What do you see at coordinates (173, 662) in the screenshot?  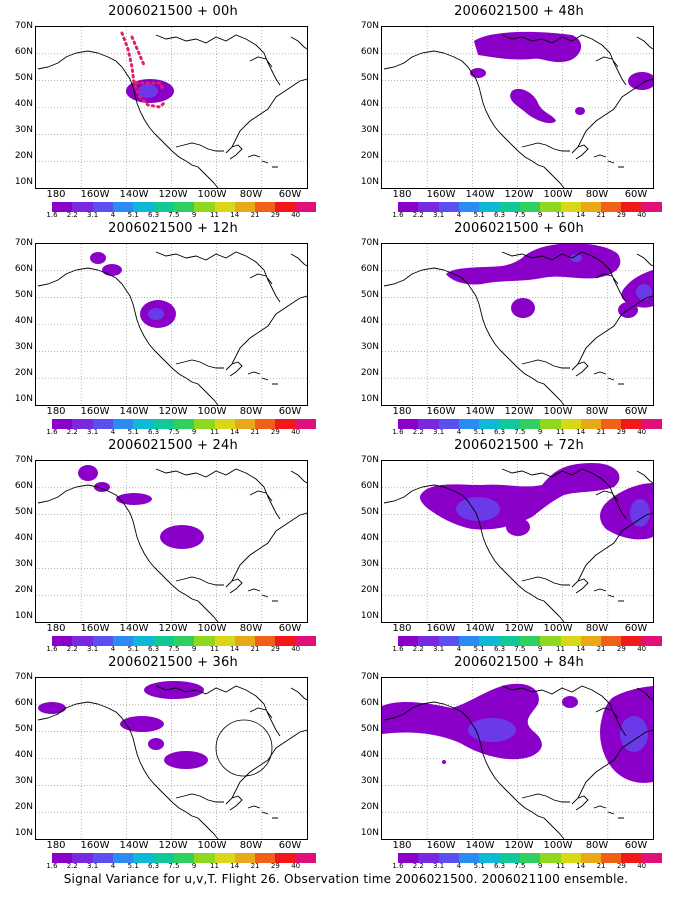 I see `panel-title: 2006021500 + 36h` at bounding box center [173, 662].